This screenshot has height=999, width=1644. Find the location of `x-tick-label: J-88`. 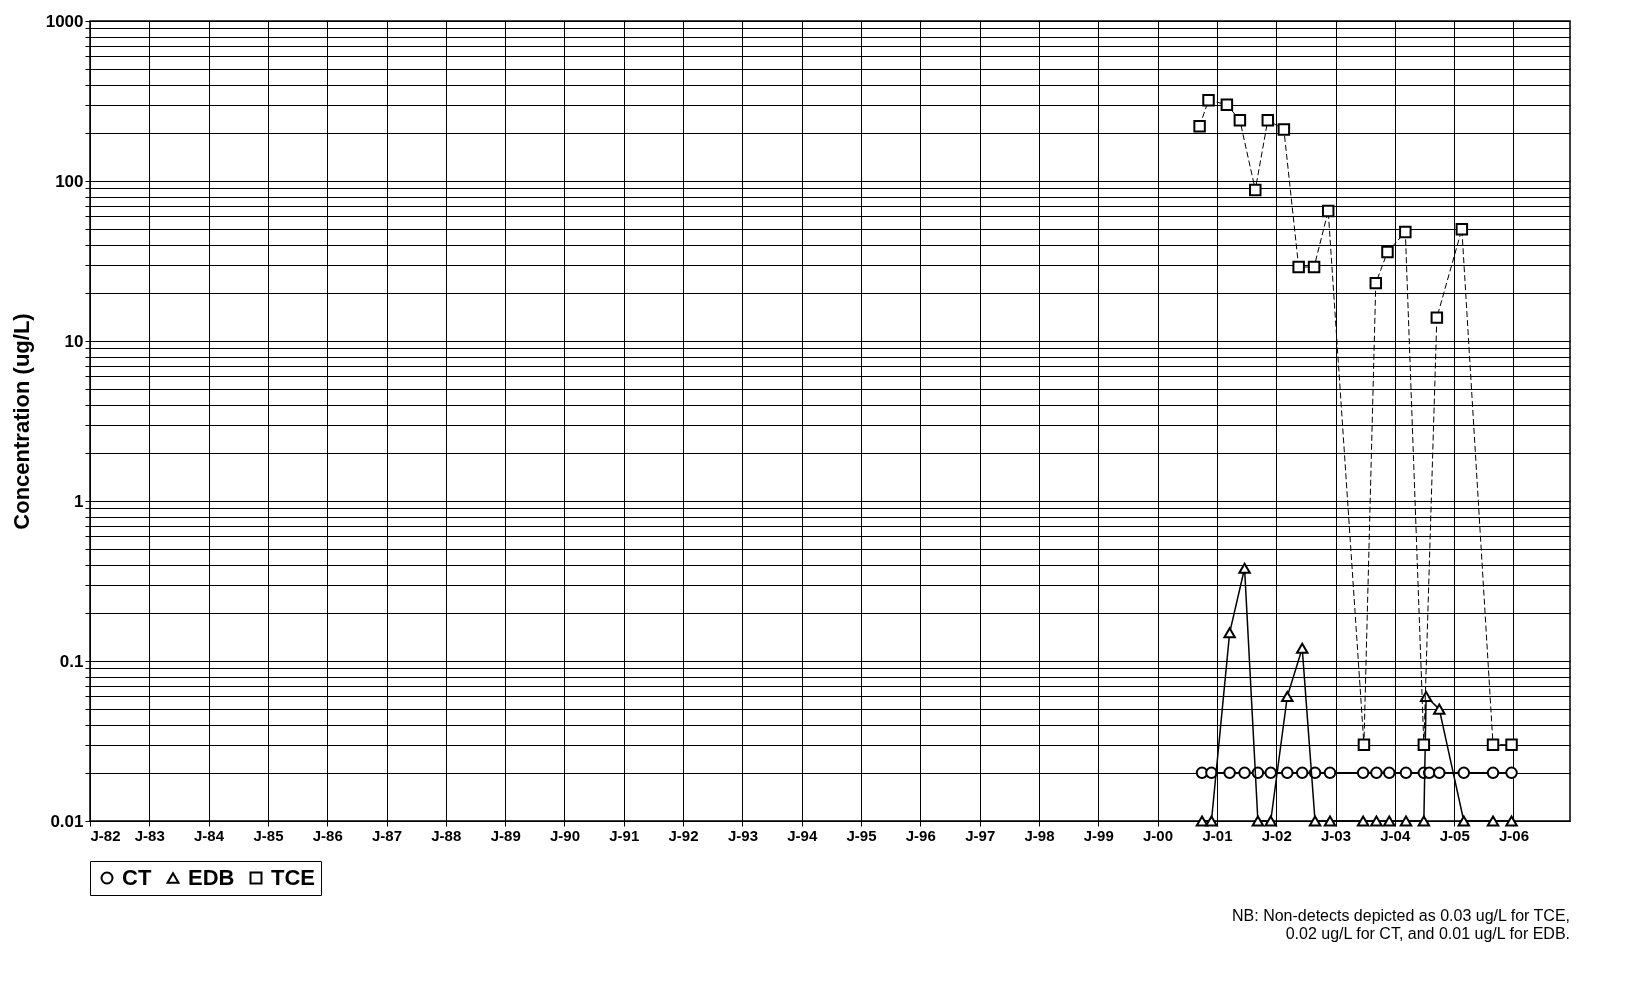

x-tick-label: J-88 is located at coordinates (446, 835).